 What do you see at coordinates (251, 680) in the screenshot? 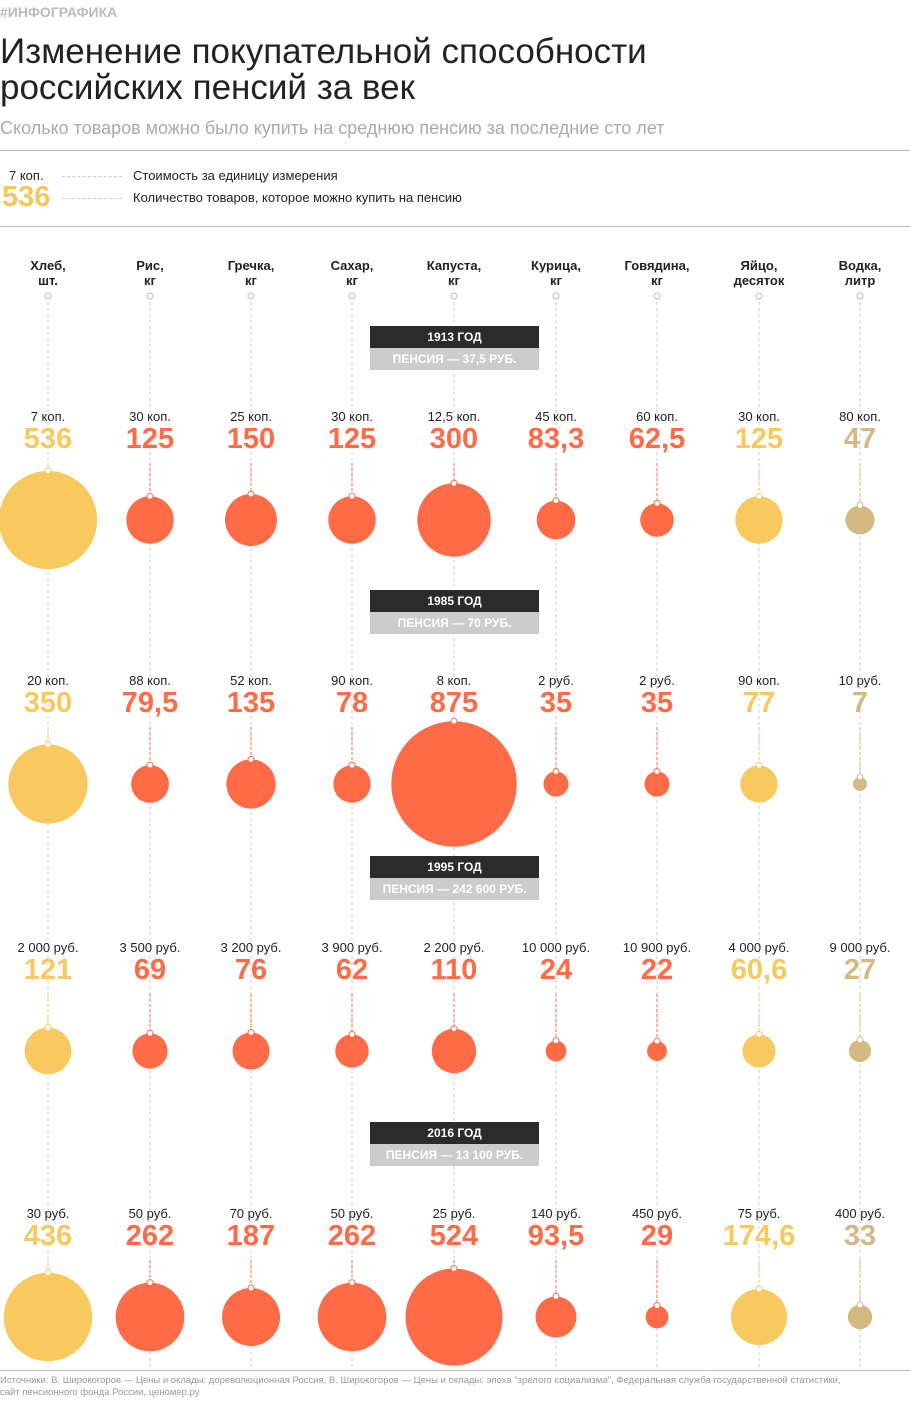
I see `unit-price: 52 коп.` at bounding box center [251, 680].